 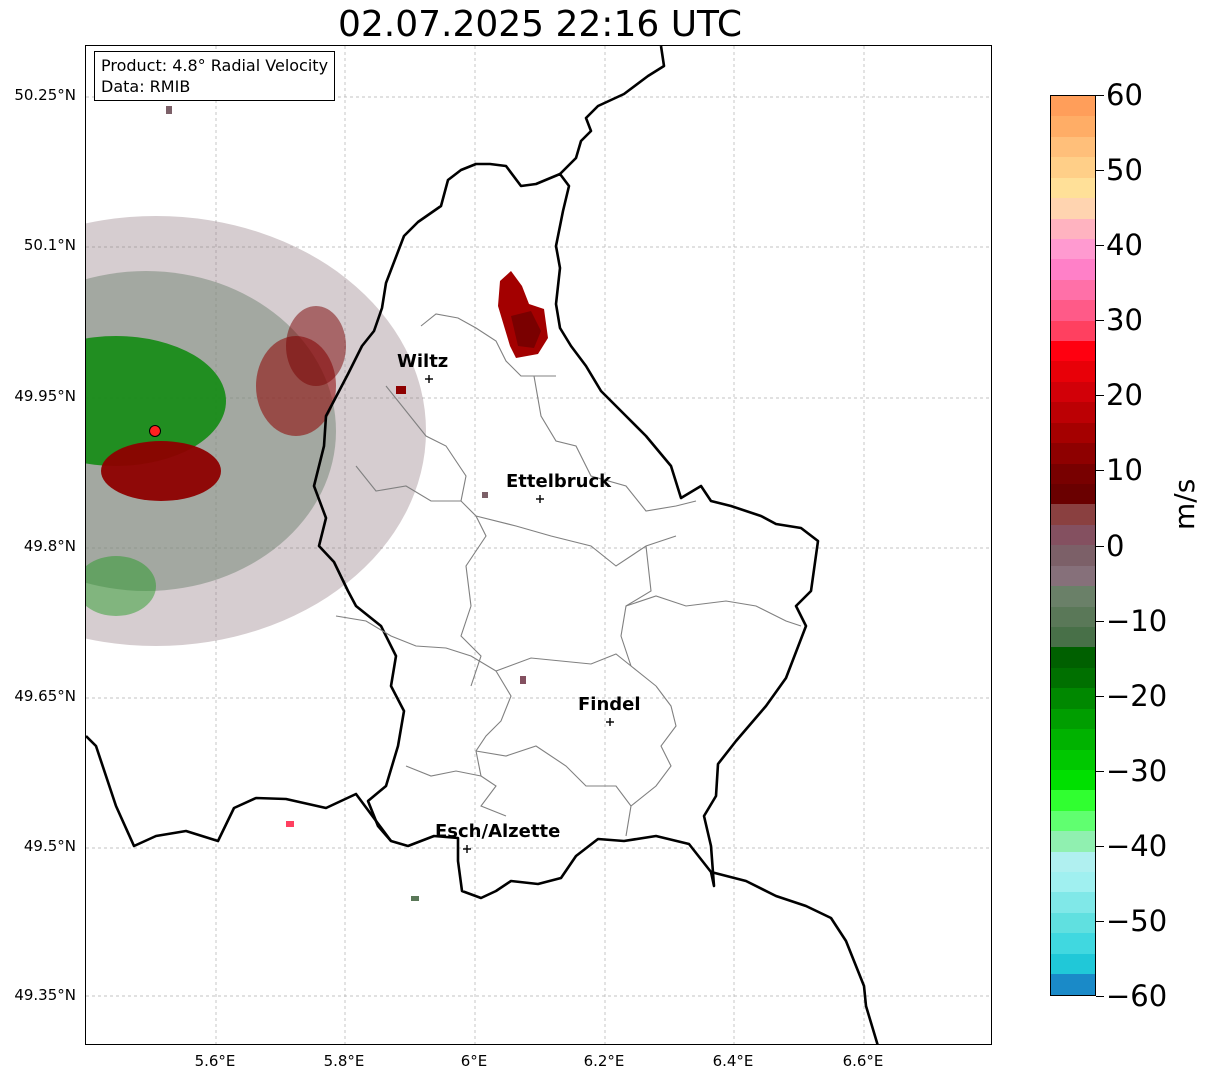 I want to click on city-label-ettelbruck: Ettelbruck, so click(x=559, y=481).